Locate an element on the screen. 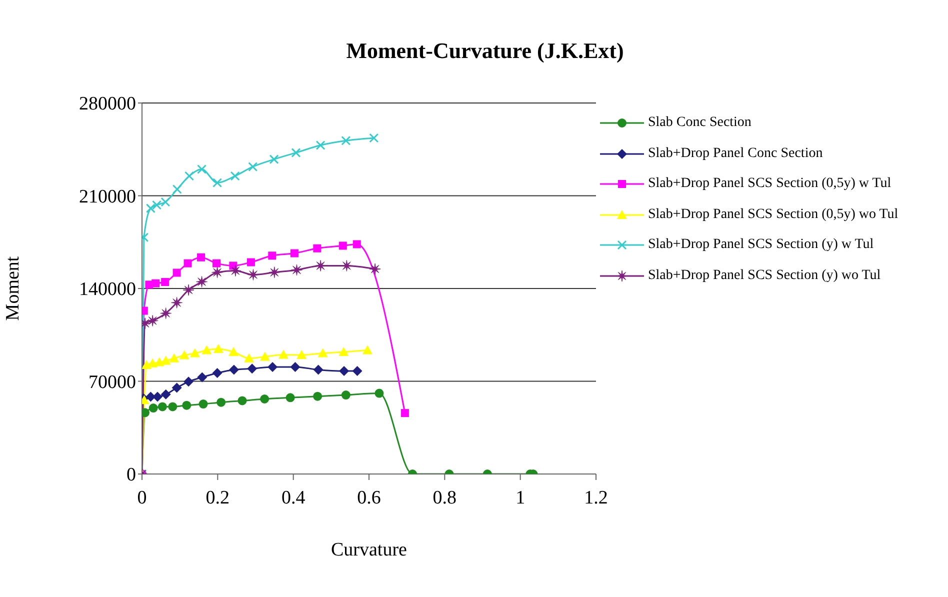  legend-label: Slab Conc Section is located at coordinates (700, 123).